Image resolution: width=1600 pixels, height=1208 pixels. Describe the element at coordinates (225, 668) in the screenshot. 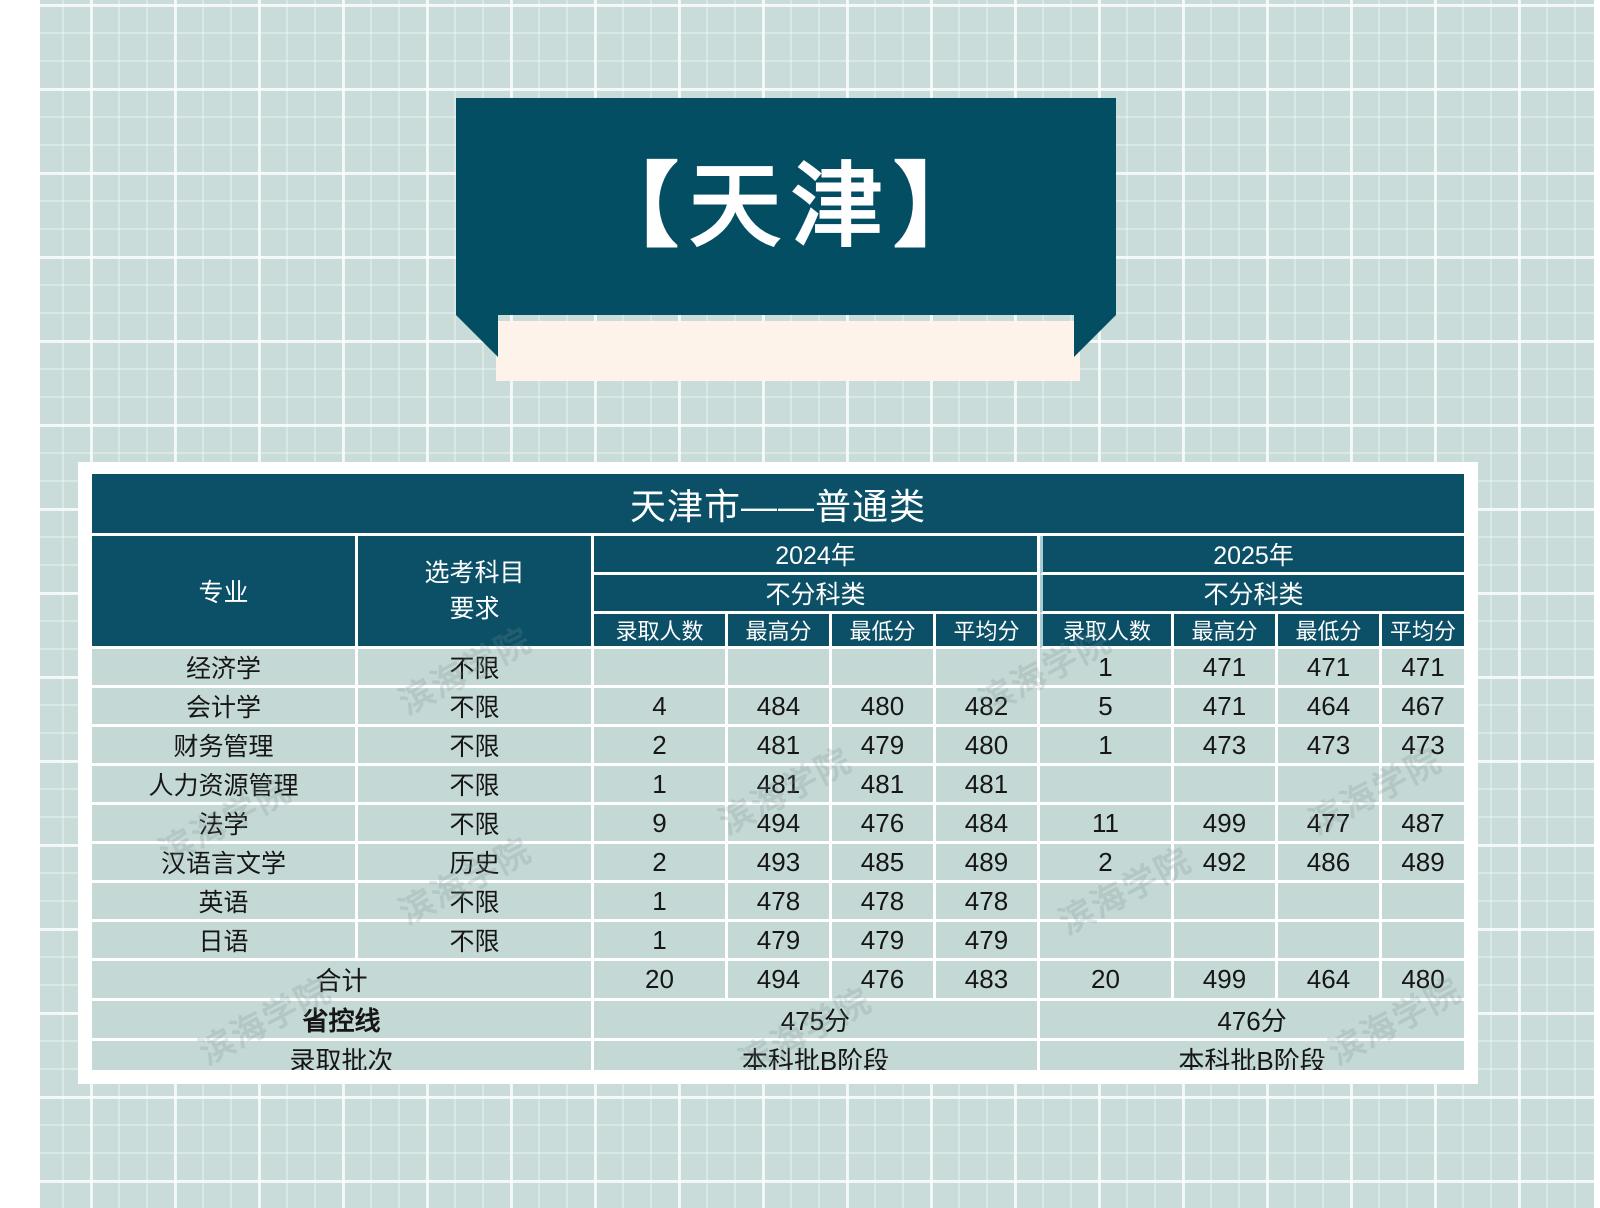

I see `cell-major: 经济学` at that location.